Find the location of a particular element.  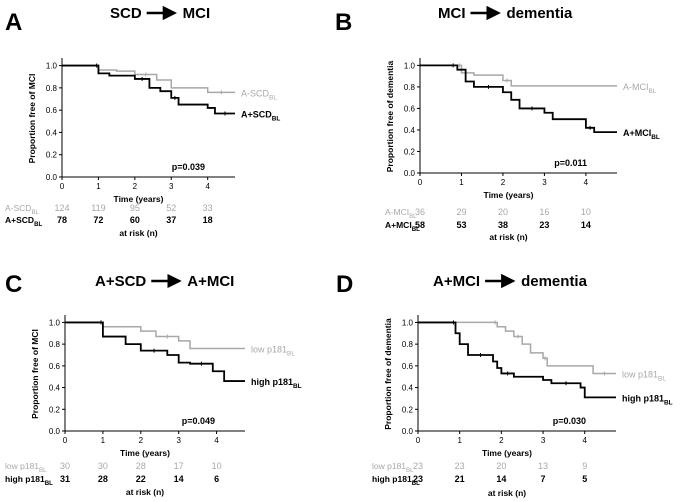

risk-count: 95 is located at coordinates (135, 208).